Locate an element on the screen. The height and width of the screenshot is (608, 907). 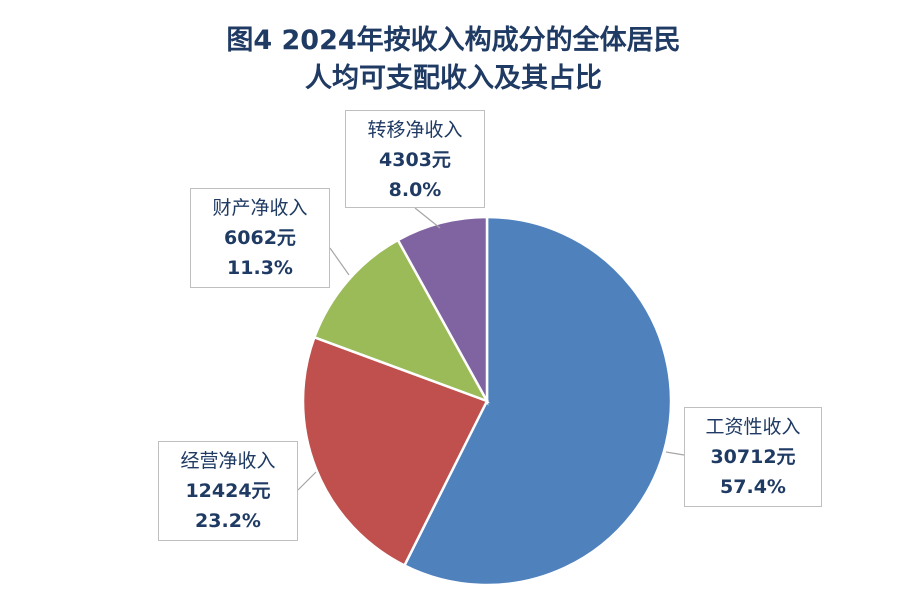
label-business-percent: 23.2% is located at coordinates (228, 521).